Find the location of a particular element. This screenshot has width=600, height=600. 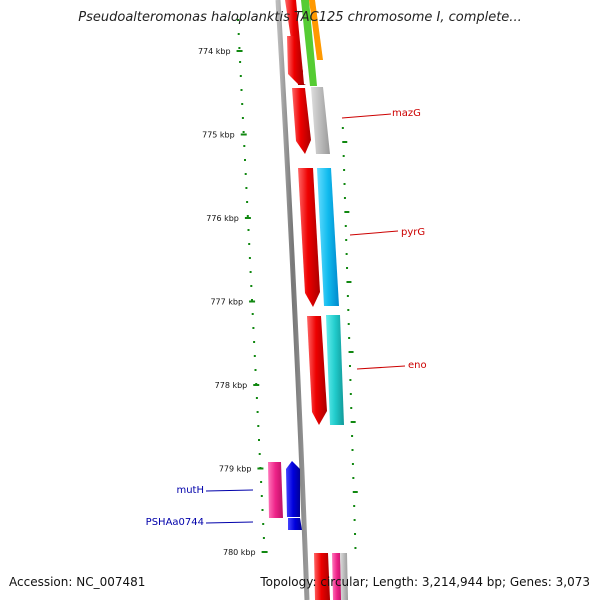

gene-label-eno: eno is located at coordinates (417, 365).